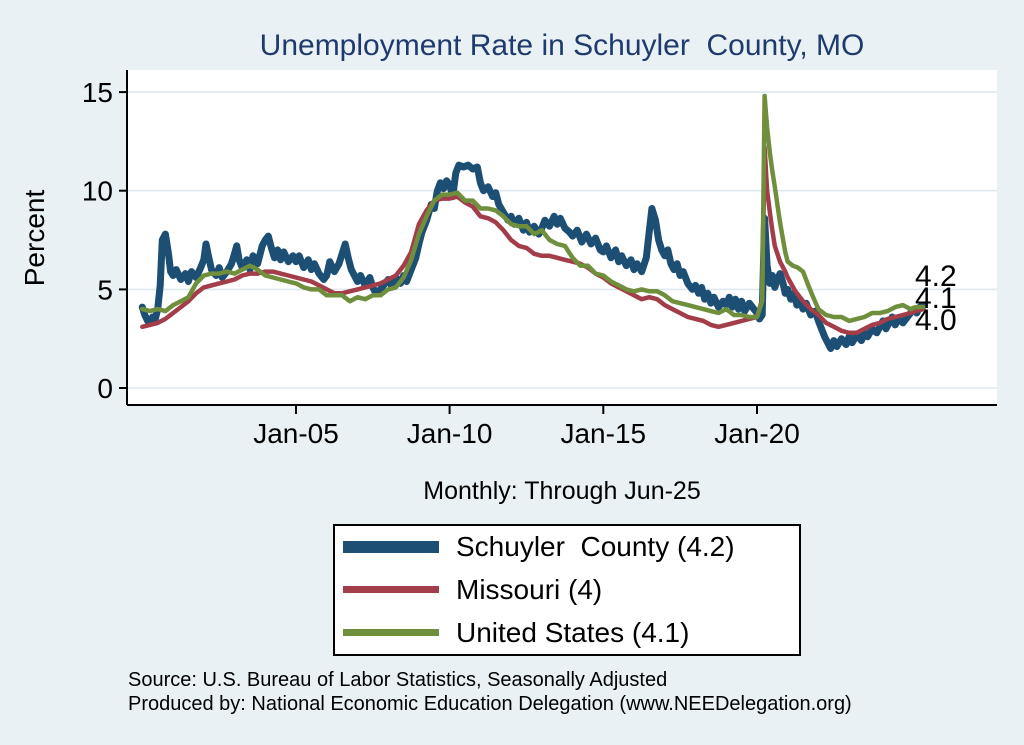 The height and width of the screenshot is (745, 1024). I want to click on end-label-schuyler-county: 4.2, so click(936, 276).